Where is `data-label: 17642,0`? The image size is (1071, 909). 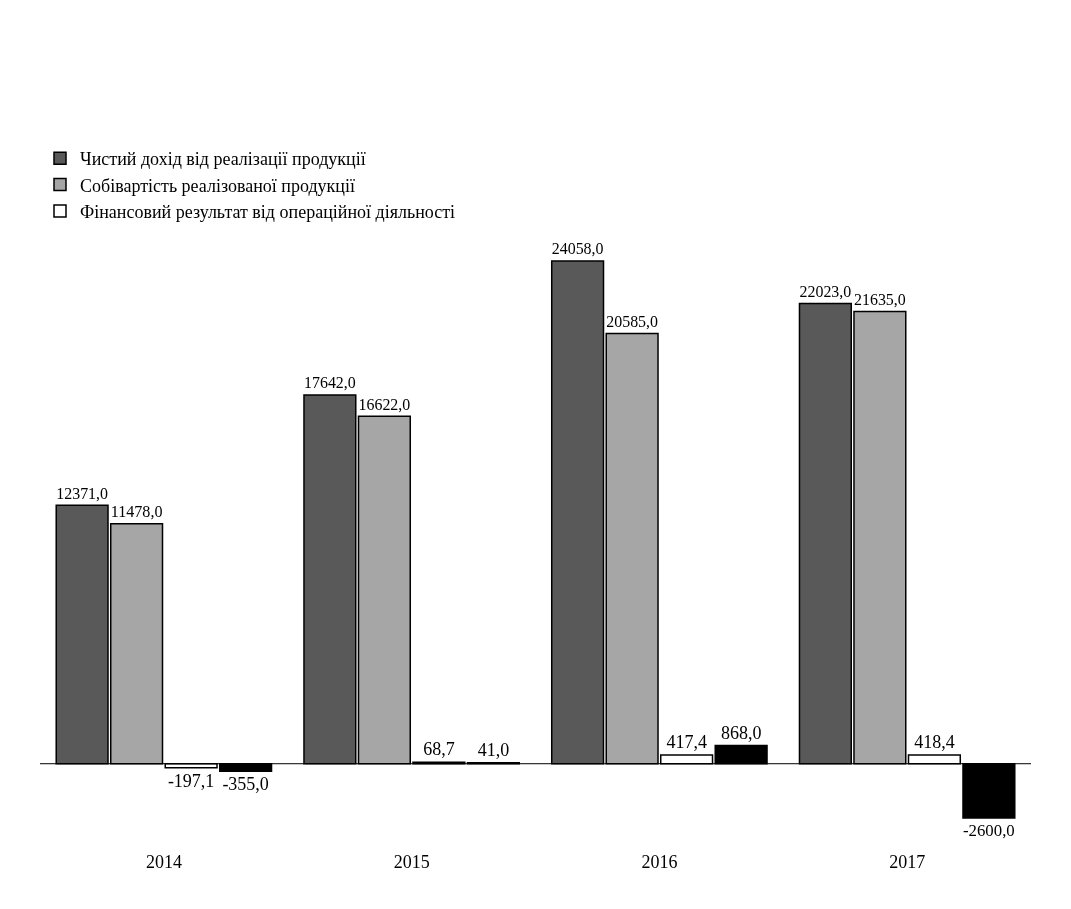
data-label: 17642,0 is located at coordinates (329, 383).